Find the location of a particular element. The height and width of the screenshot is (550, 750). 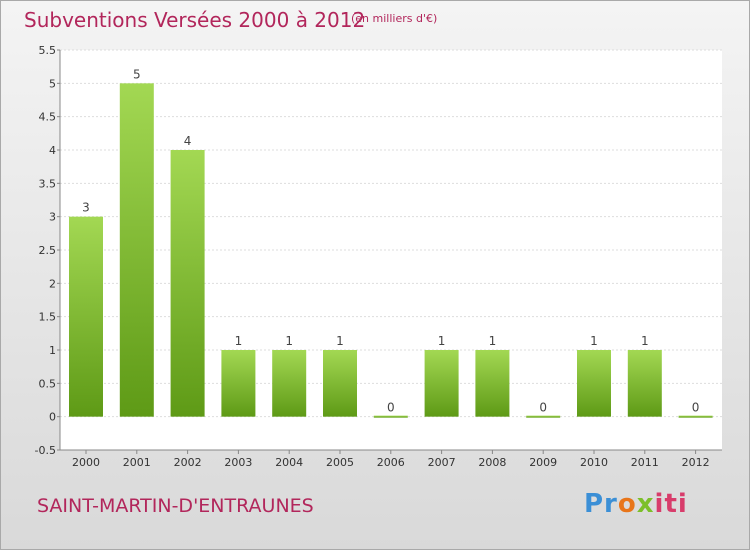

x-tick-label: 2010 is located at coordinates (594, 462).